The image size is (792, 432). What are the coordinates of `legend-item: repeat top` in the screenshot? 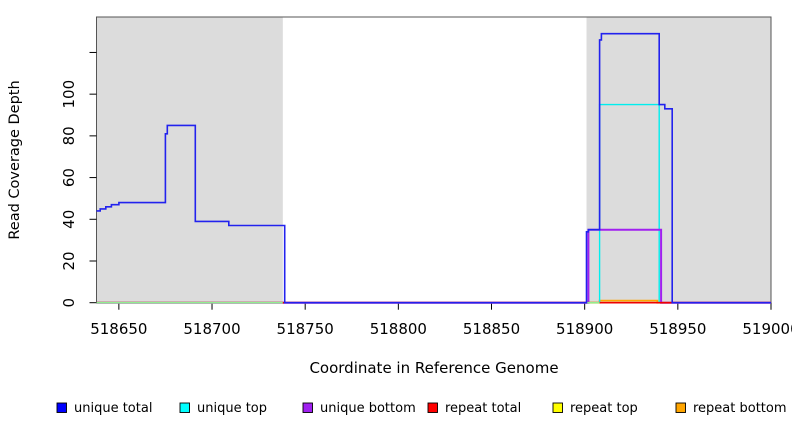 It's located at (595, 408).